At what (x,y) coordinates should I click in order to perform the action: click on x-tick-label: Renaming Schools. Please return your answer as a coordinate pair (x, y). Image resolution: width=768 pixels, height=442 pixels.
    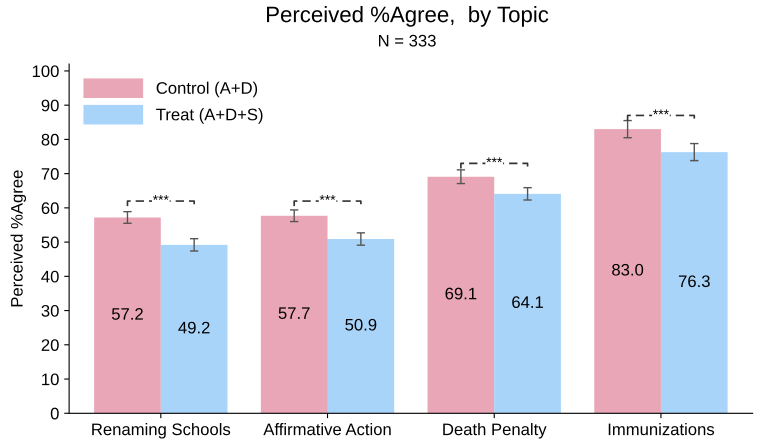
    Looking at the image, I should click on (161, 430).